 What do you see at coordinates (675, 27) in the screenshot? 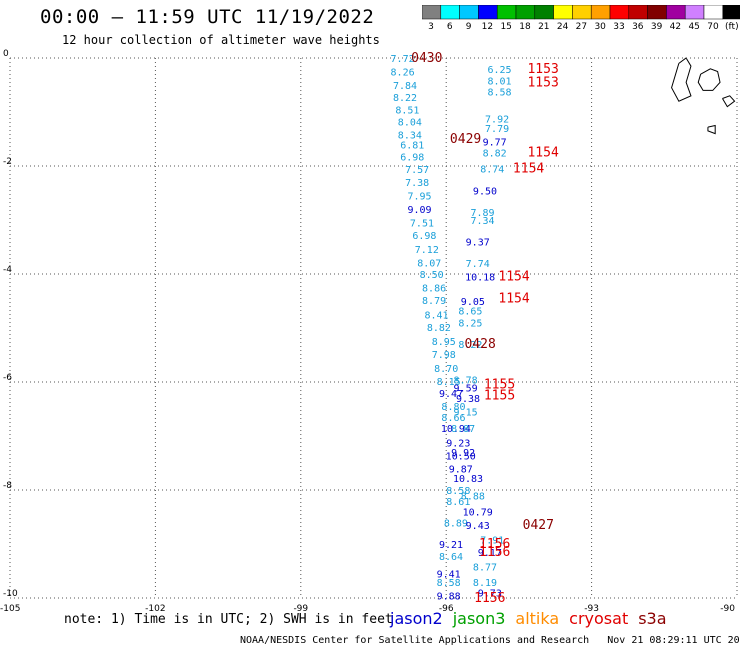
I see `colorbar-label: 42` at bounding box center [675, 27].